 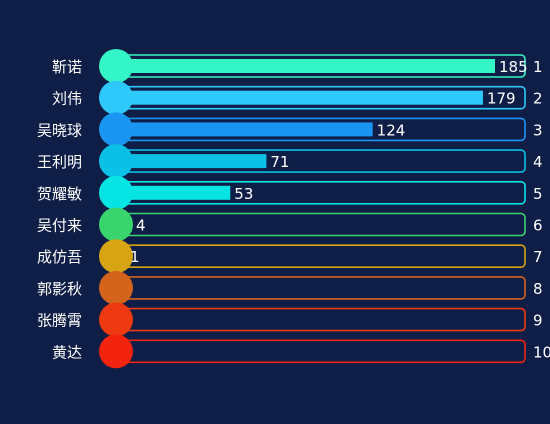 What do you see at coordinates (67, 99) in the screenshot?
I see `category-label: 刘伟` at bounding box center [67, 99].